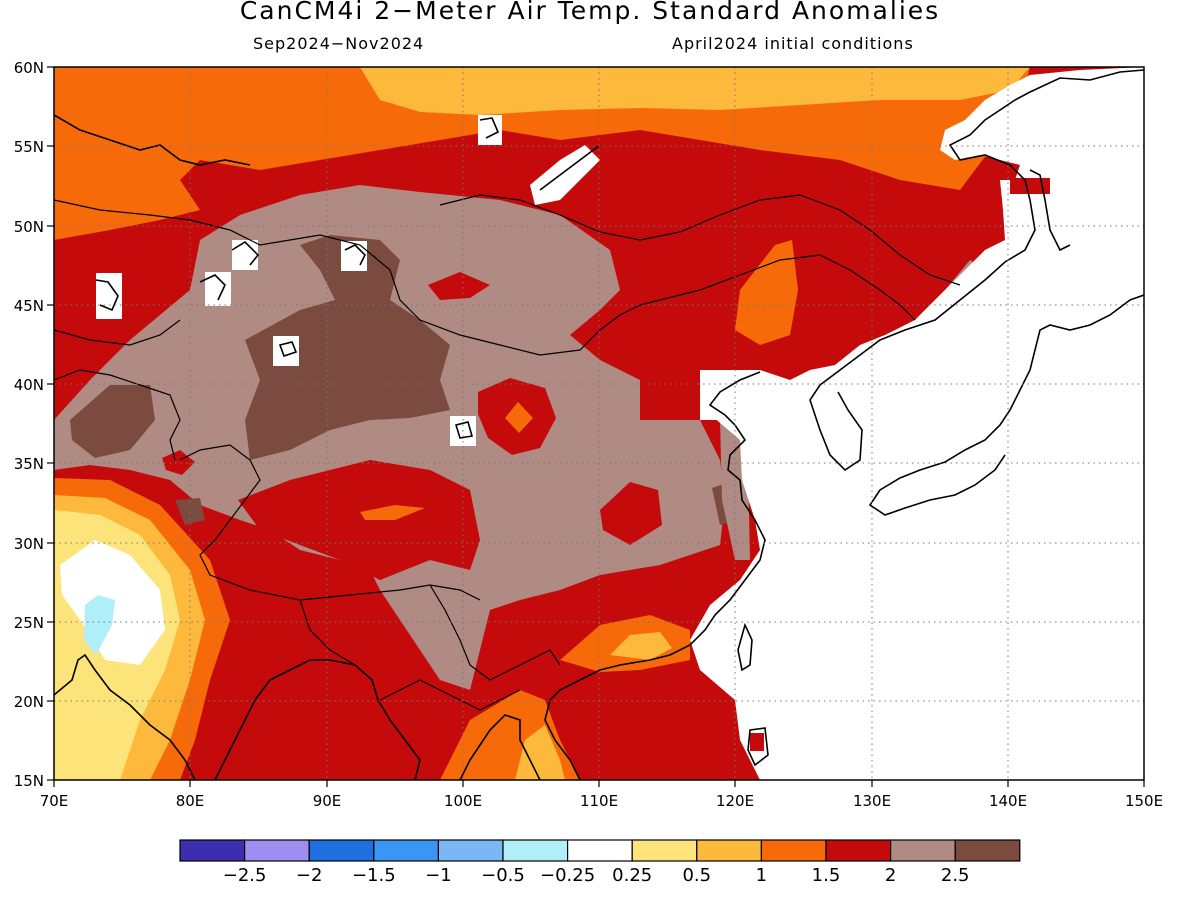 This screenshot has height=900, width=1200. Describe the element at coordinates (955, 875) in the screenshot. I see `colorbar-label: 2.5` at that location.